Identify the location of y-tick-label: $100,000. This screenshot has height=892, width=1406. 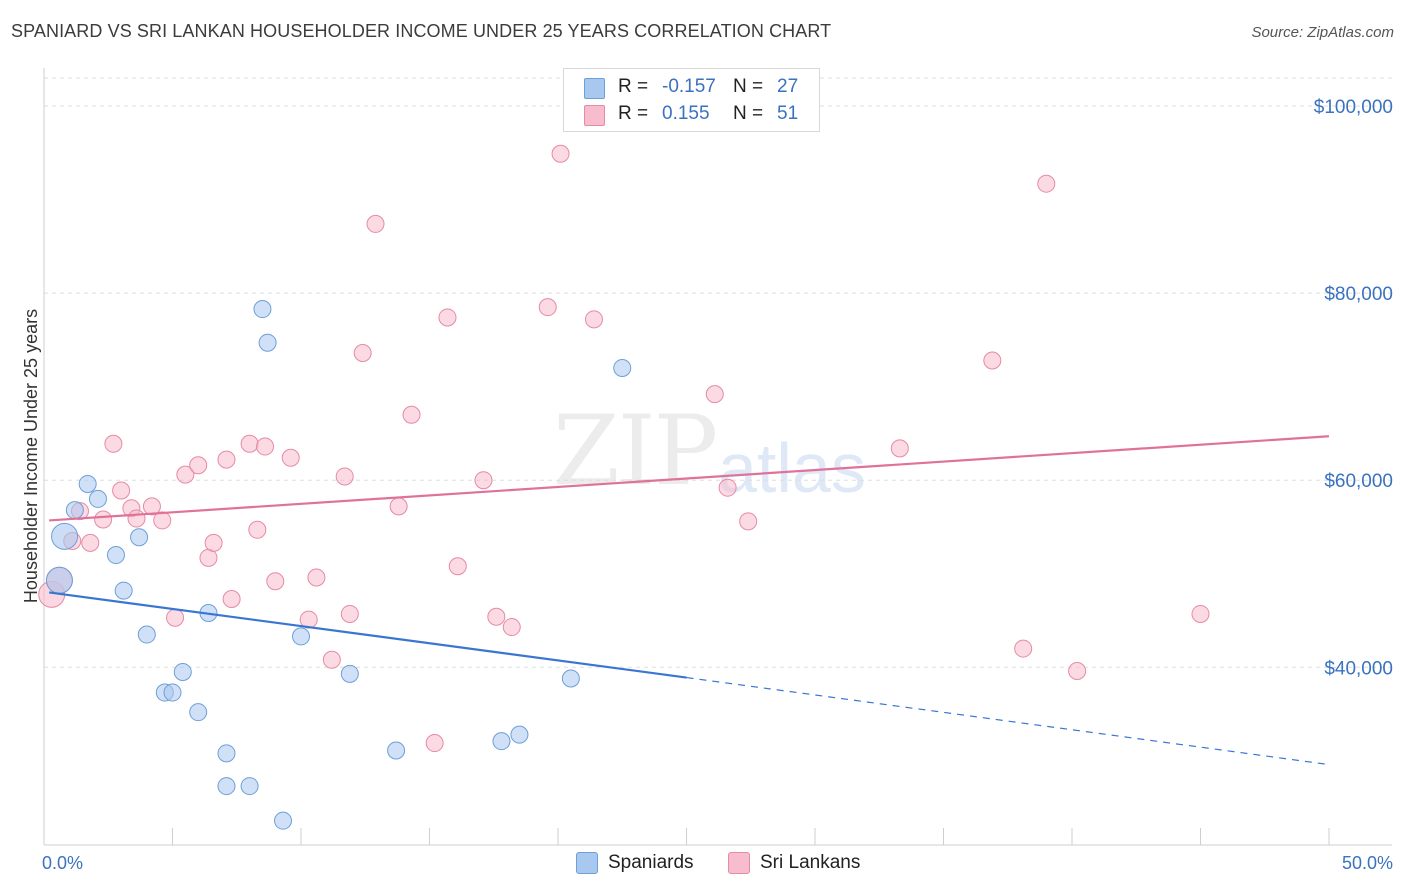
(1353, 107).